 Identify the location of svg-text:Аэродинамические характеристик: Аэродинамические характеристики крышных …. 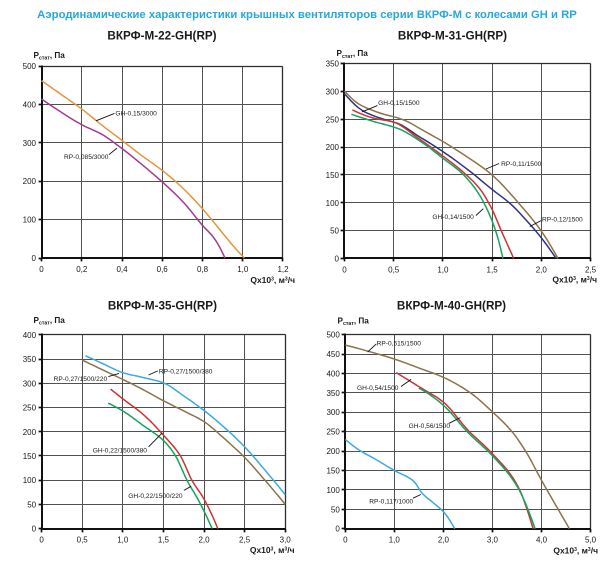
(307, 15).